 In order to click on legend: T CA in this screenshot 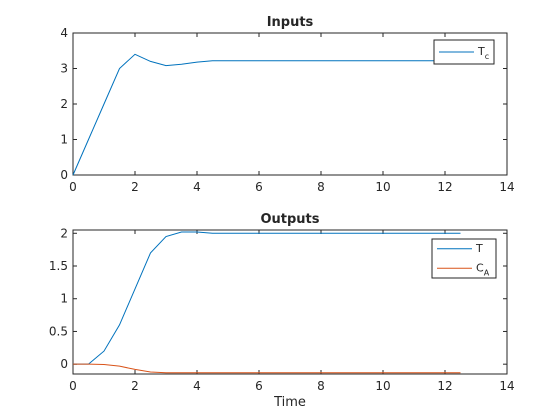, I will do `click(464, 258)`.